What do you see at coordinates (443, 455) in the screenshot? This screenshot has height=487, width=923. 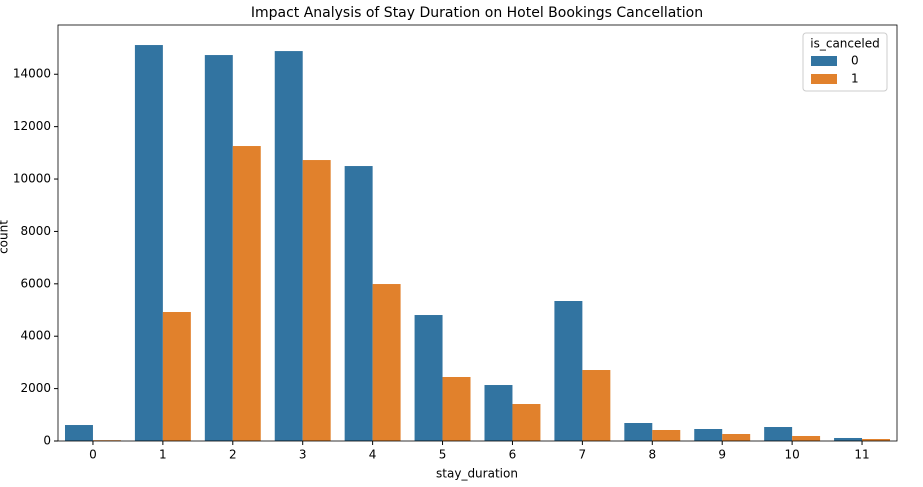 I see `x-tick-label: 5` at bounding box center [443, 455].